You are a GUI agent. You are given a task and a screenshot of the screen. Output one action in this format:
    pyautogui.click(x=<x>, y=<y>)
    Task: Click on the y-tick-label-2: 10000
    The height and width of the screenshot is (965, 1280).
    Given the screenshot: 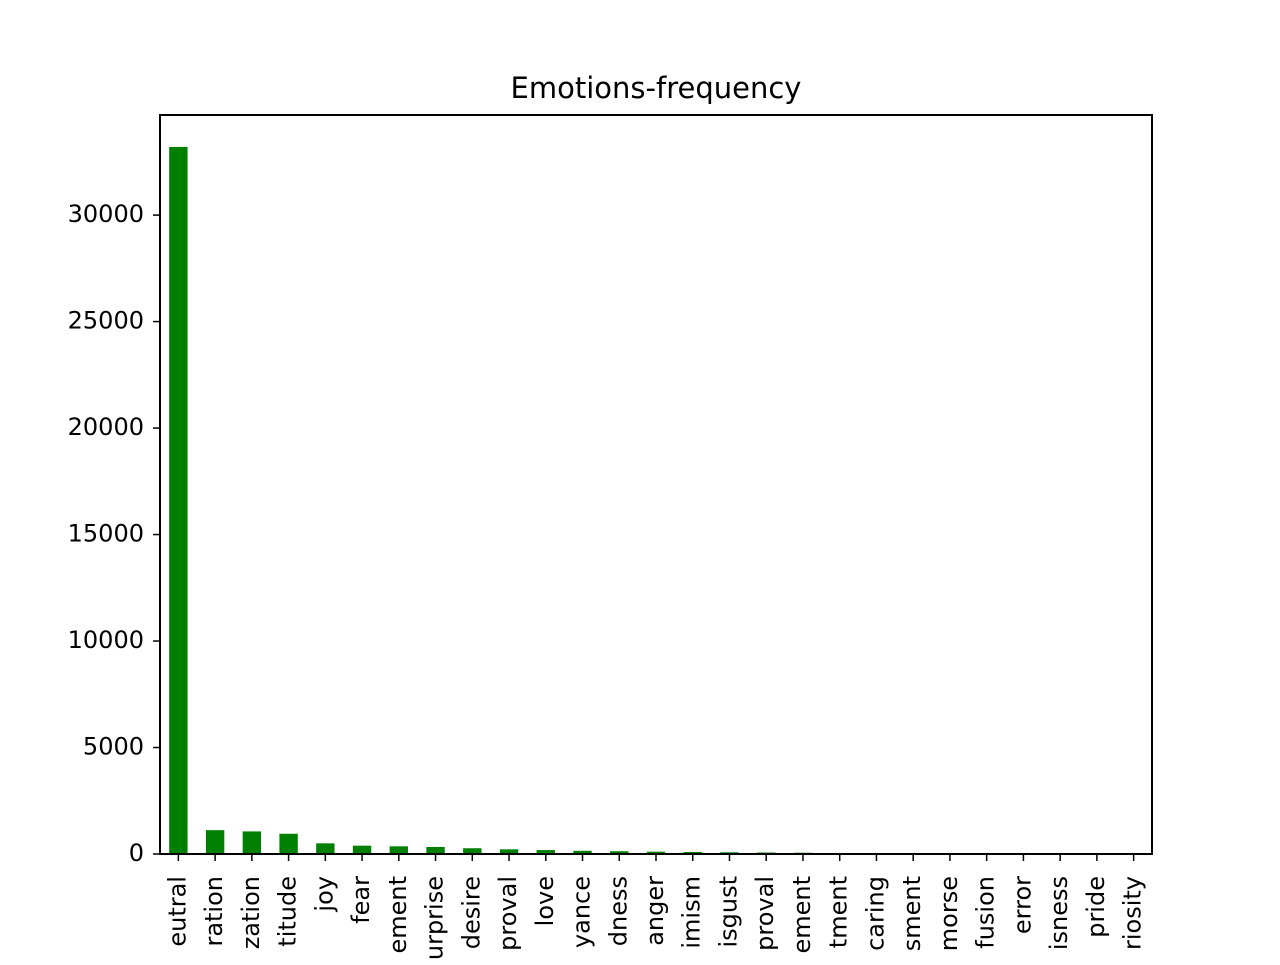 What is the action you would take?
    pyautogui.click(x=106, y=640)
    